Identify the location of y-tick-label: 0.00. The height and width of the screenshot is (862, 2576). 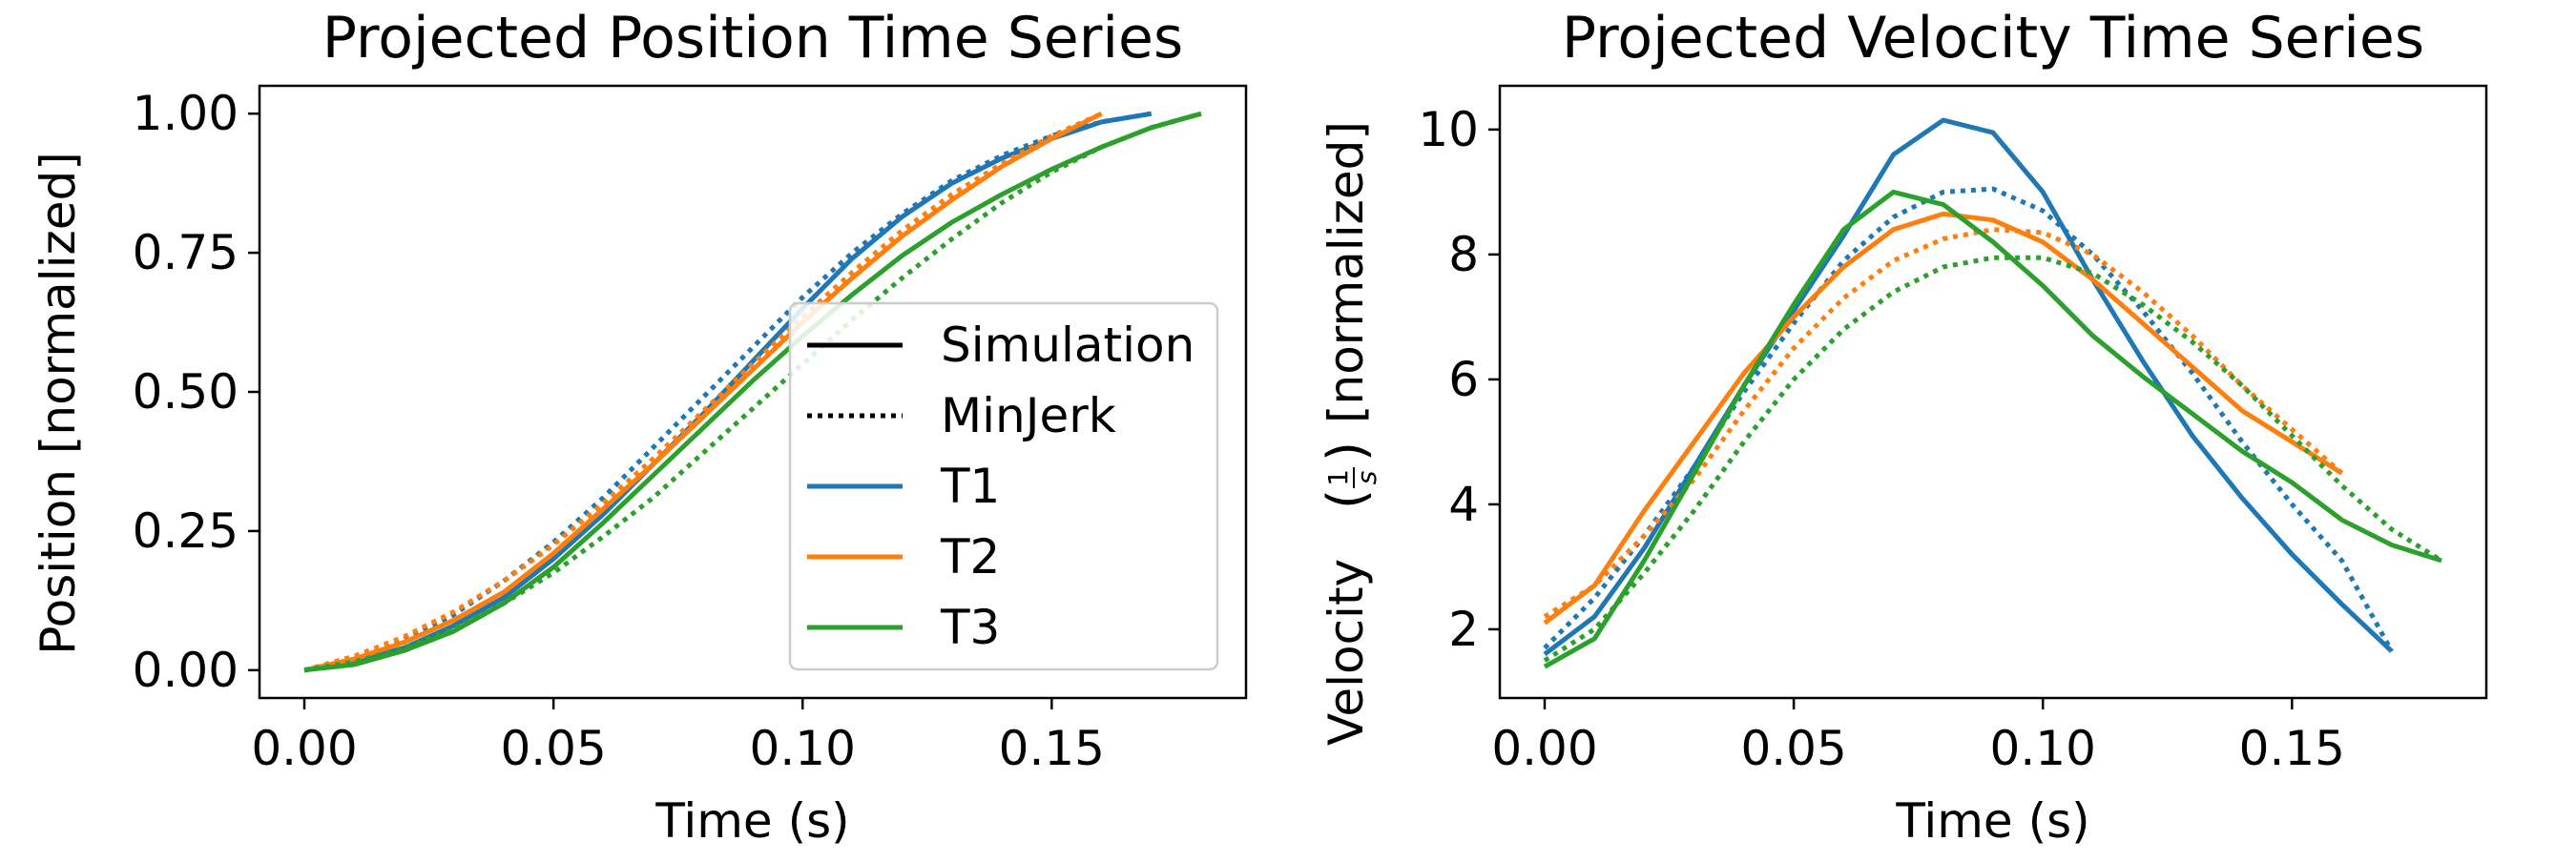
(186, 670).